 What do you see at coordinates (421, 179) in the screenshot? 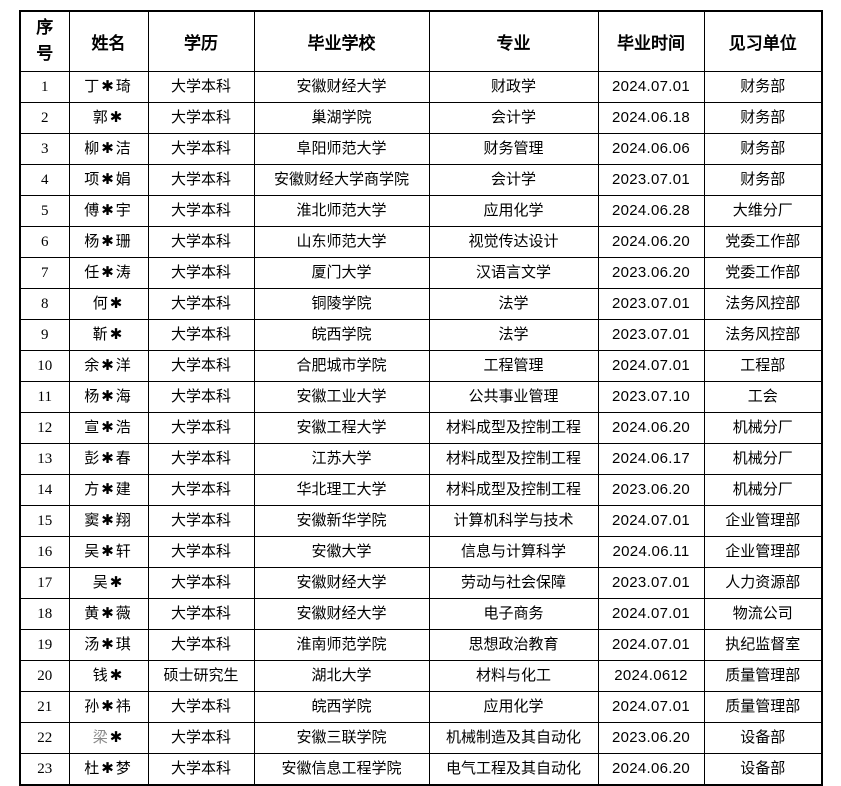
I see `table-row: 4 项✱娟 大学本科 安徽财经大学商学院 会计学 2023.07.01 财务部` at bounding box center [421, 179].